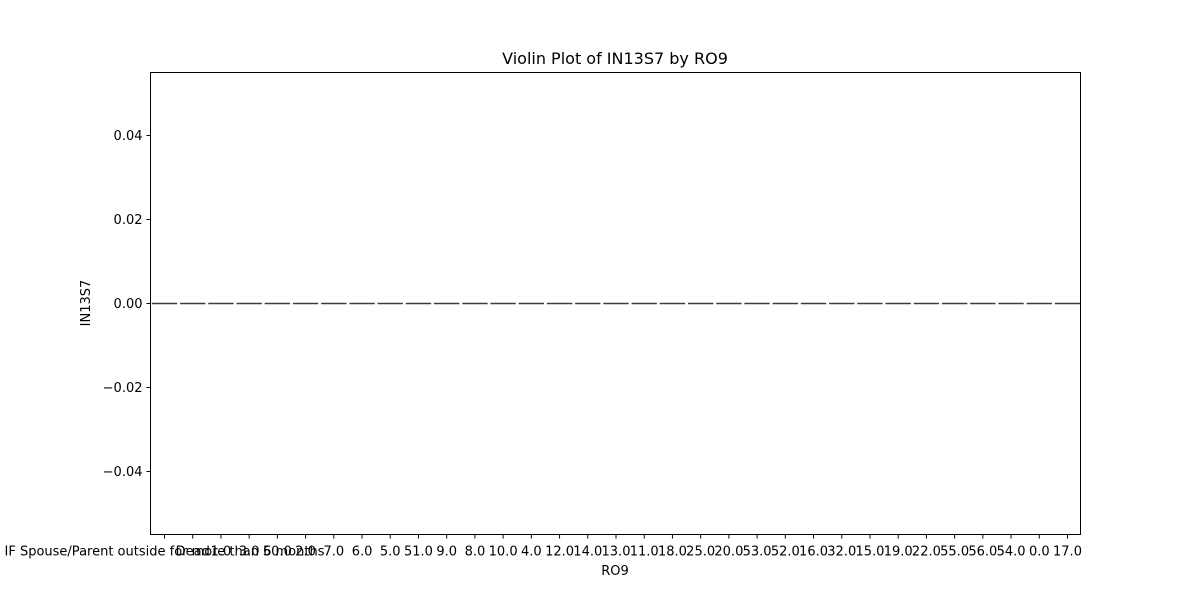 Image resolution: width=1200 pixels, height=600 pixels. What do you see at coordinates (249, 552) in the screenshot?
I see `x-tick-label: 3.0` at bounding box center [249, 552].